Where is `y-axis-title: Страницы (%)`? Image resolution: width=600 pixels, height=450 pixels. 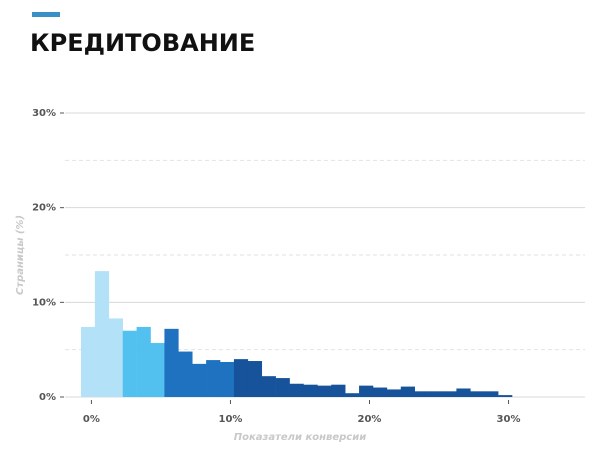
y-axis-title: Страницы (%) is located at coordinates (20, 255).